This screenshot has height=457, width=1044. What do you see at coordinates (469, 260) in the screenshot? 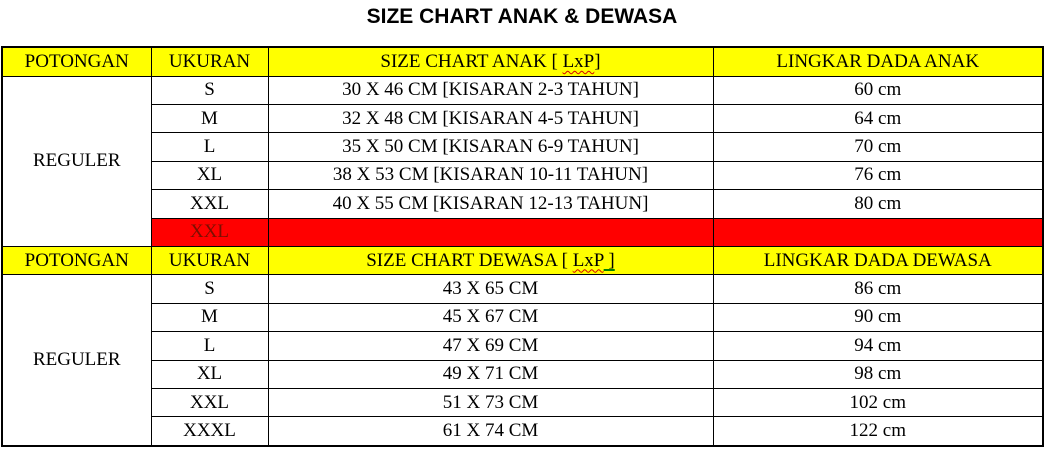
I see `dewasa-size-header-text: SIZE CHART DEWASA [` at bounding box center [469, 260].